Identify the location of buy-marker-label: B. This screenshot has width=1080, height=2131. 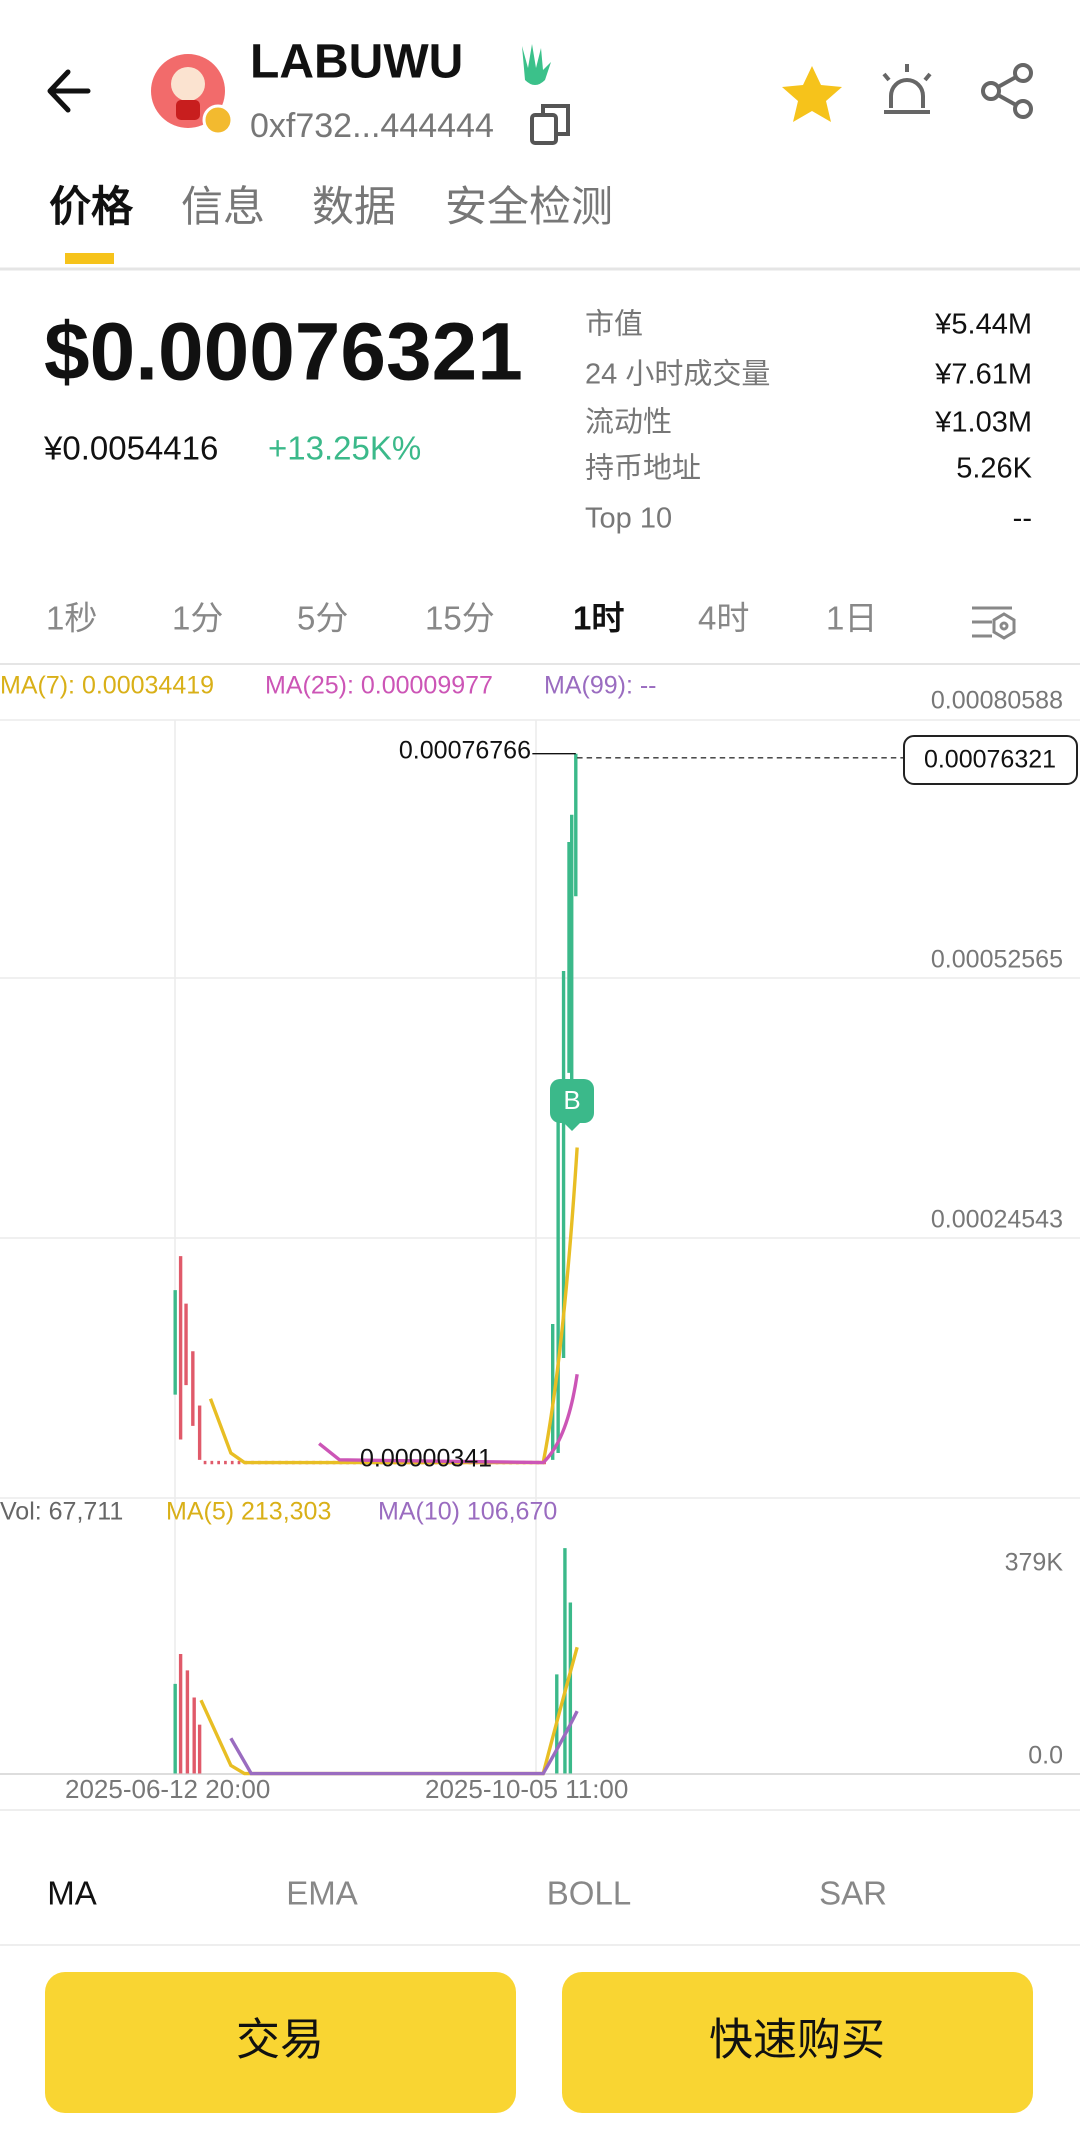
(571, 1100).